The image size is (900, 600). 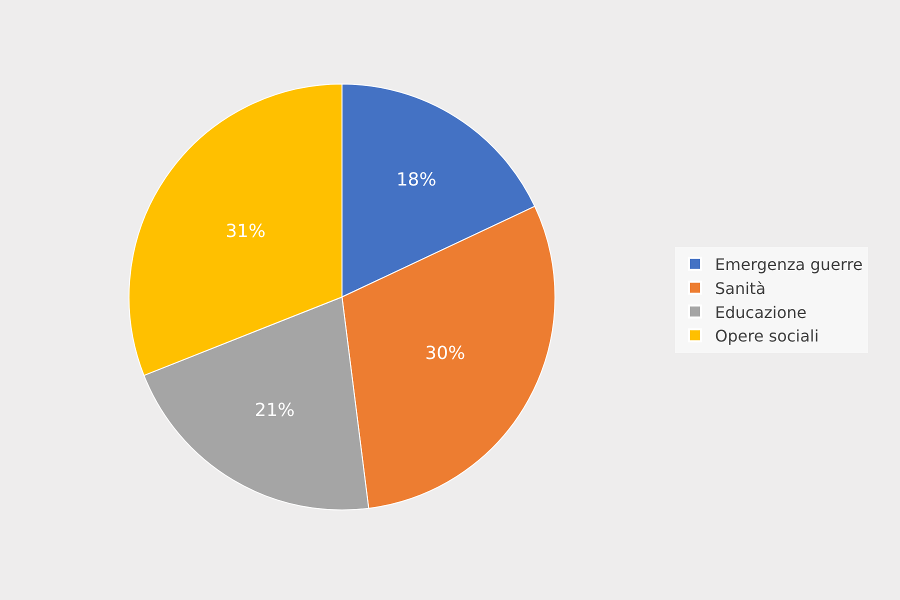 I want to click on legend-label: Sanità, so click(x=740, y=288).